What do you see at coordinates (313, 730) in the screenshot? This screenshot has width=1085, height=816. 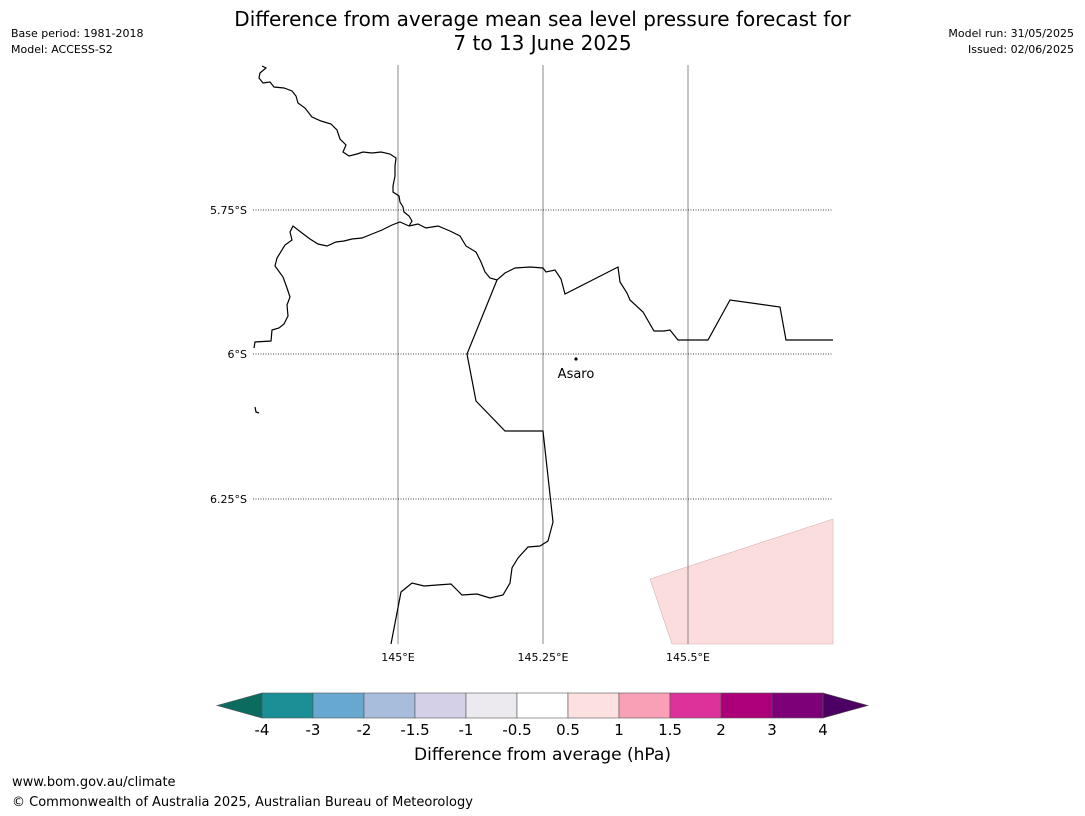 I see `colorbar-tick-label: -3` at bounding box center [313, 730].